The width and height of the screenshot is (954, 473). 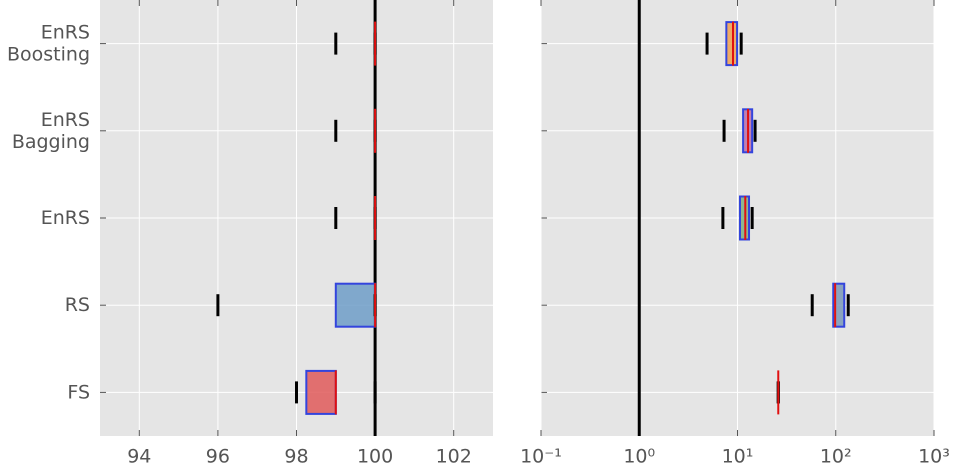 What do you see at coordinates (454, 457) in the screenshot?
I see `x-tick-label: 102` at bounding box center [454, 457].